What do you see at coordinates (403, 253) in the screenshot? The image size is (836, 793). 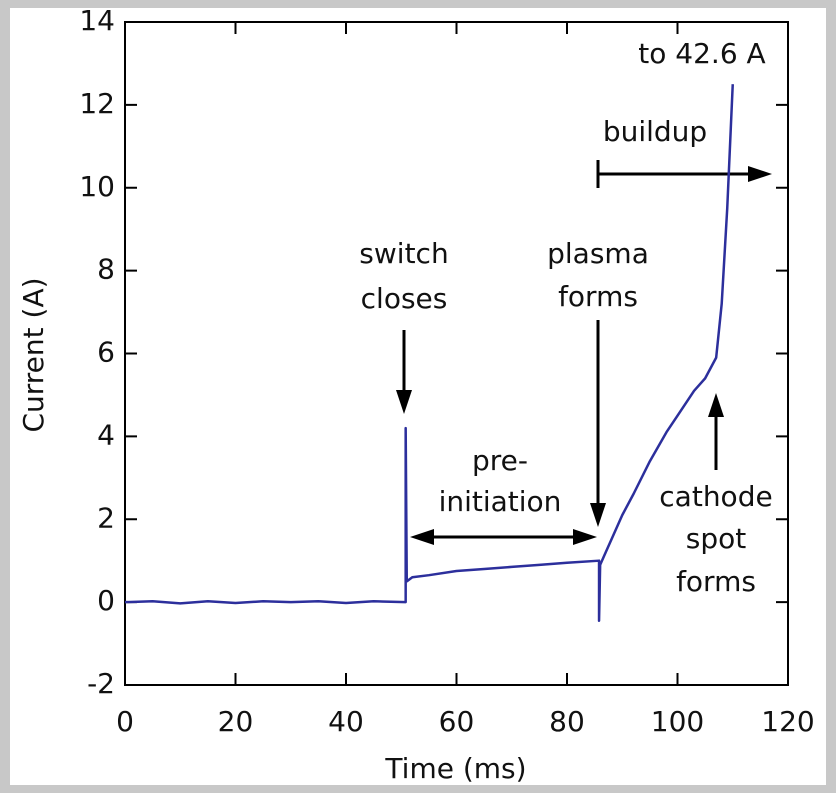 I see `annotation: switch` at bounding box center [403, 253].